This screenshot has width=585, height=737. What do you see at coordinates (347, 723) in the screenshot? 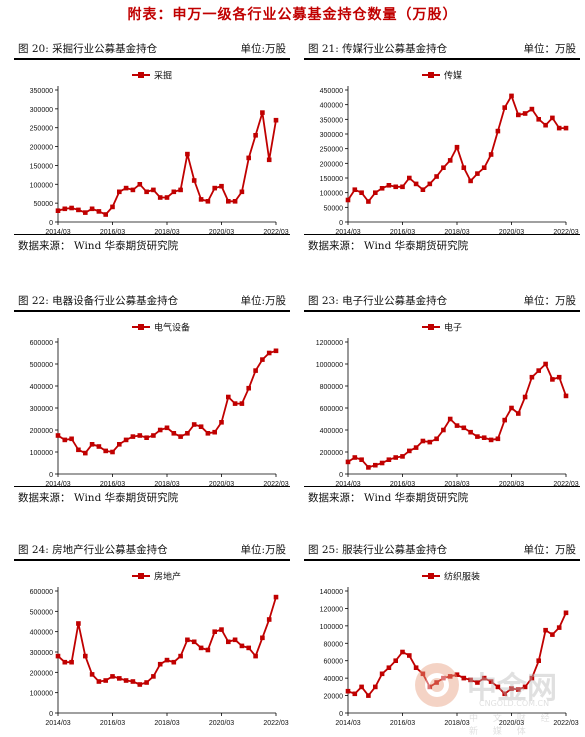
I see `x-tick-label: 2014/03` at bounding box center [347, 723].